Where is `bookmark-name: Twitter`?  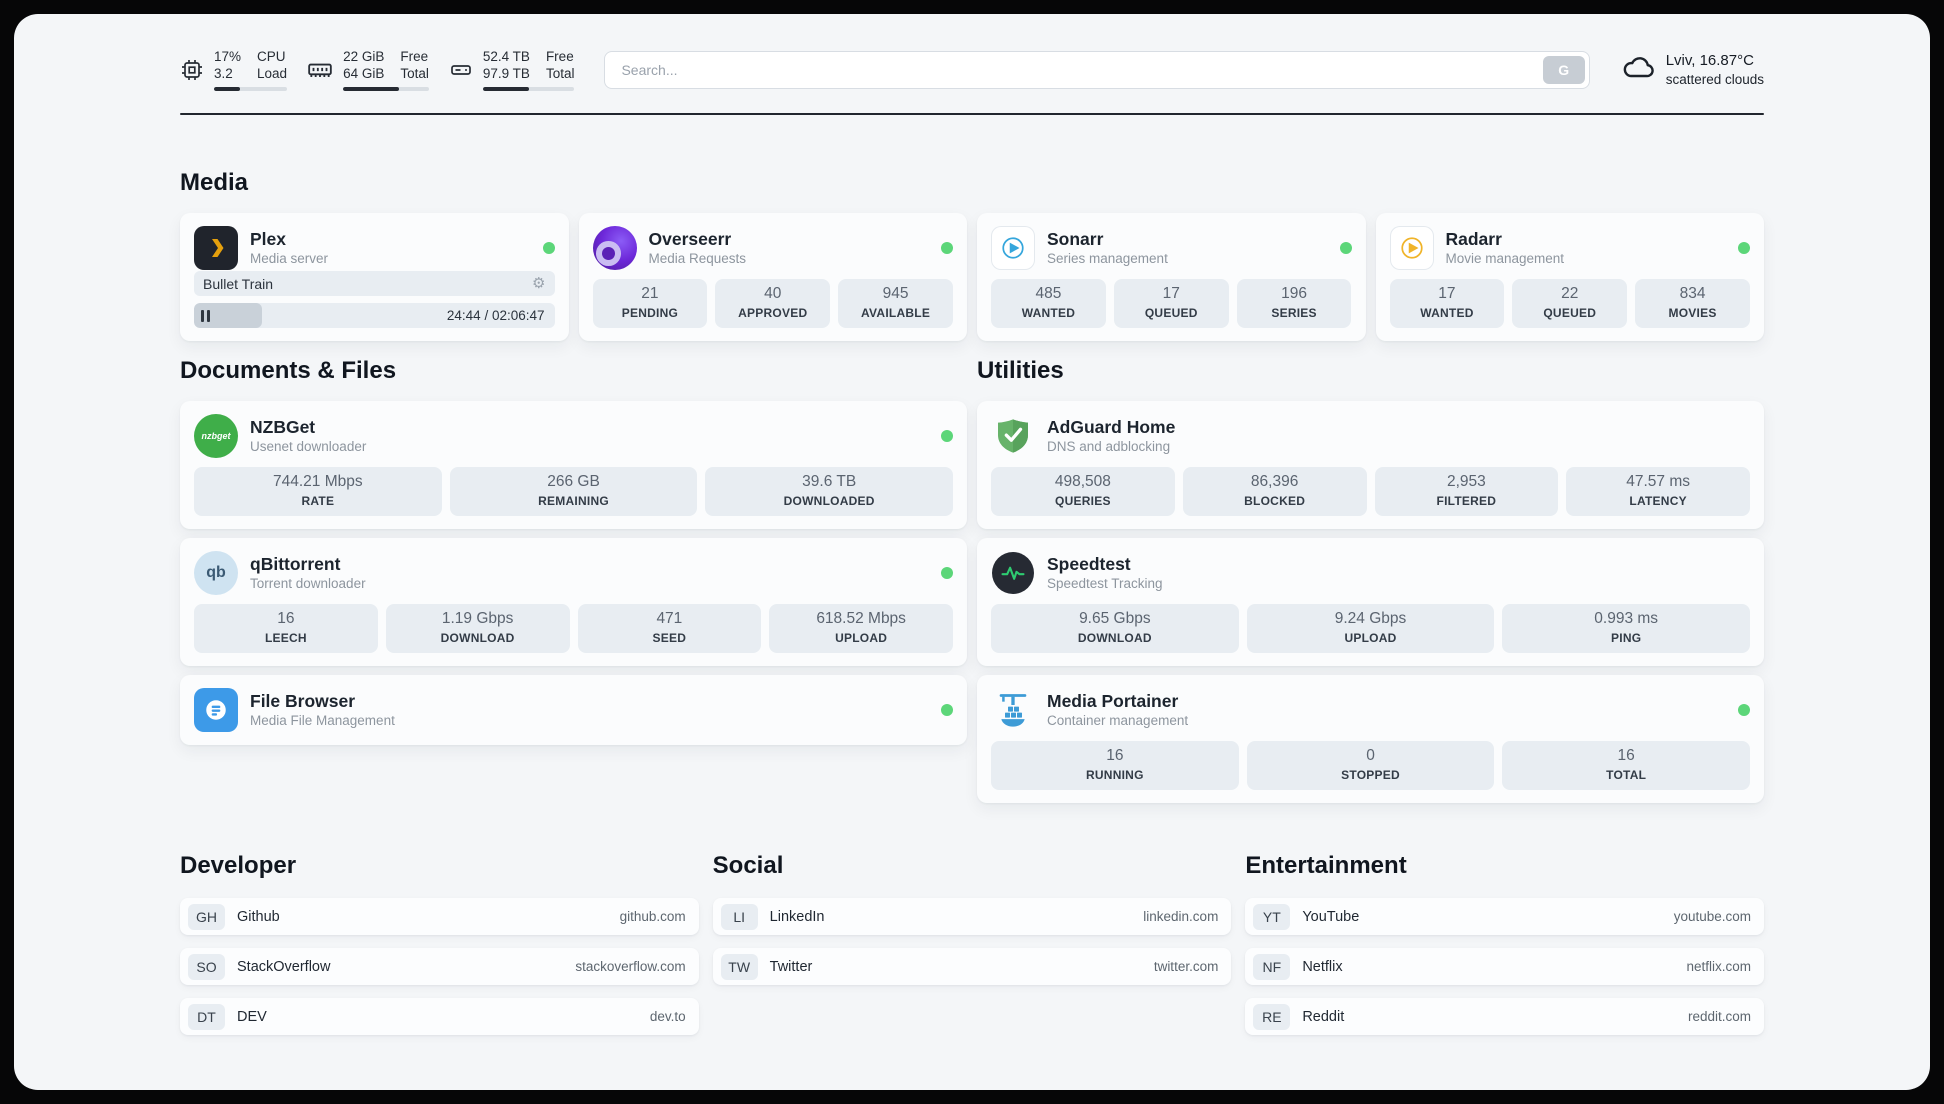 bookmark-name: Twitter is located at coordinates (791, 966).